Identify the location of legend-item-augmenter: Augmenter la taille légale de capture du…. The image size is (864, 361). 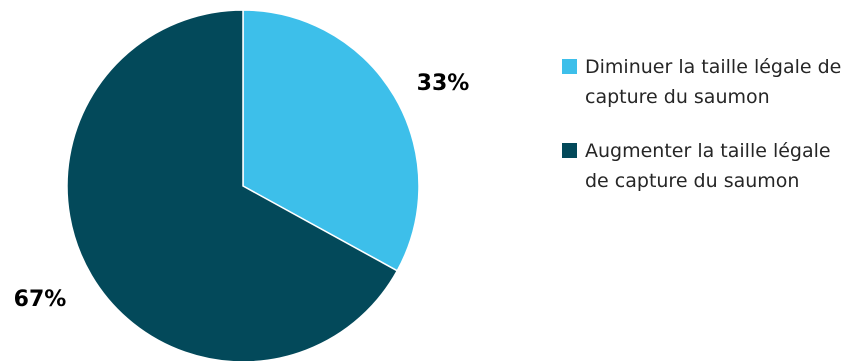
(707, 166).